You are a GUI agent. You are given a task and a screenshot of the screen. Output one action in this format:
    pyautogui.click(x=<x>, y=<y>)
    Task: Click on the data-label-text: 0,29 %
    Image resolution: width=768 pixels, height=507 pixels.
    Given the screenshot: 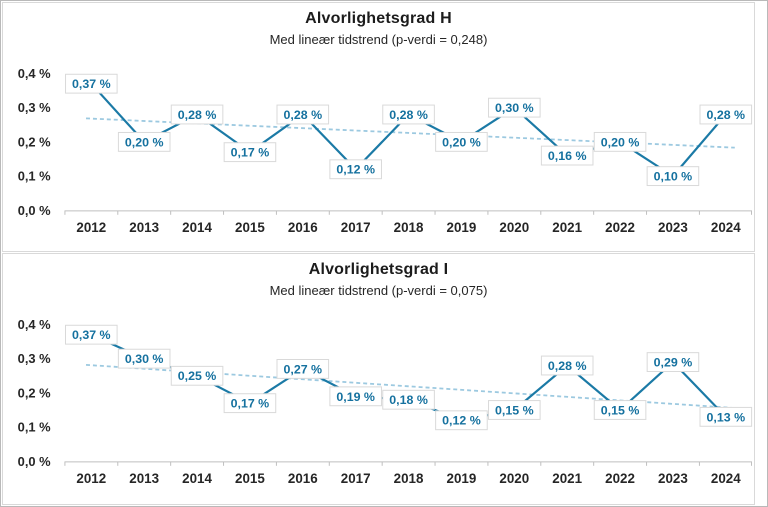 What is the action you would take?
    pyautogui.click(x=673, y=363)
    